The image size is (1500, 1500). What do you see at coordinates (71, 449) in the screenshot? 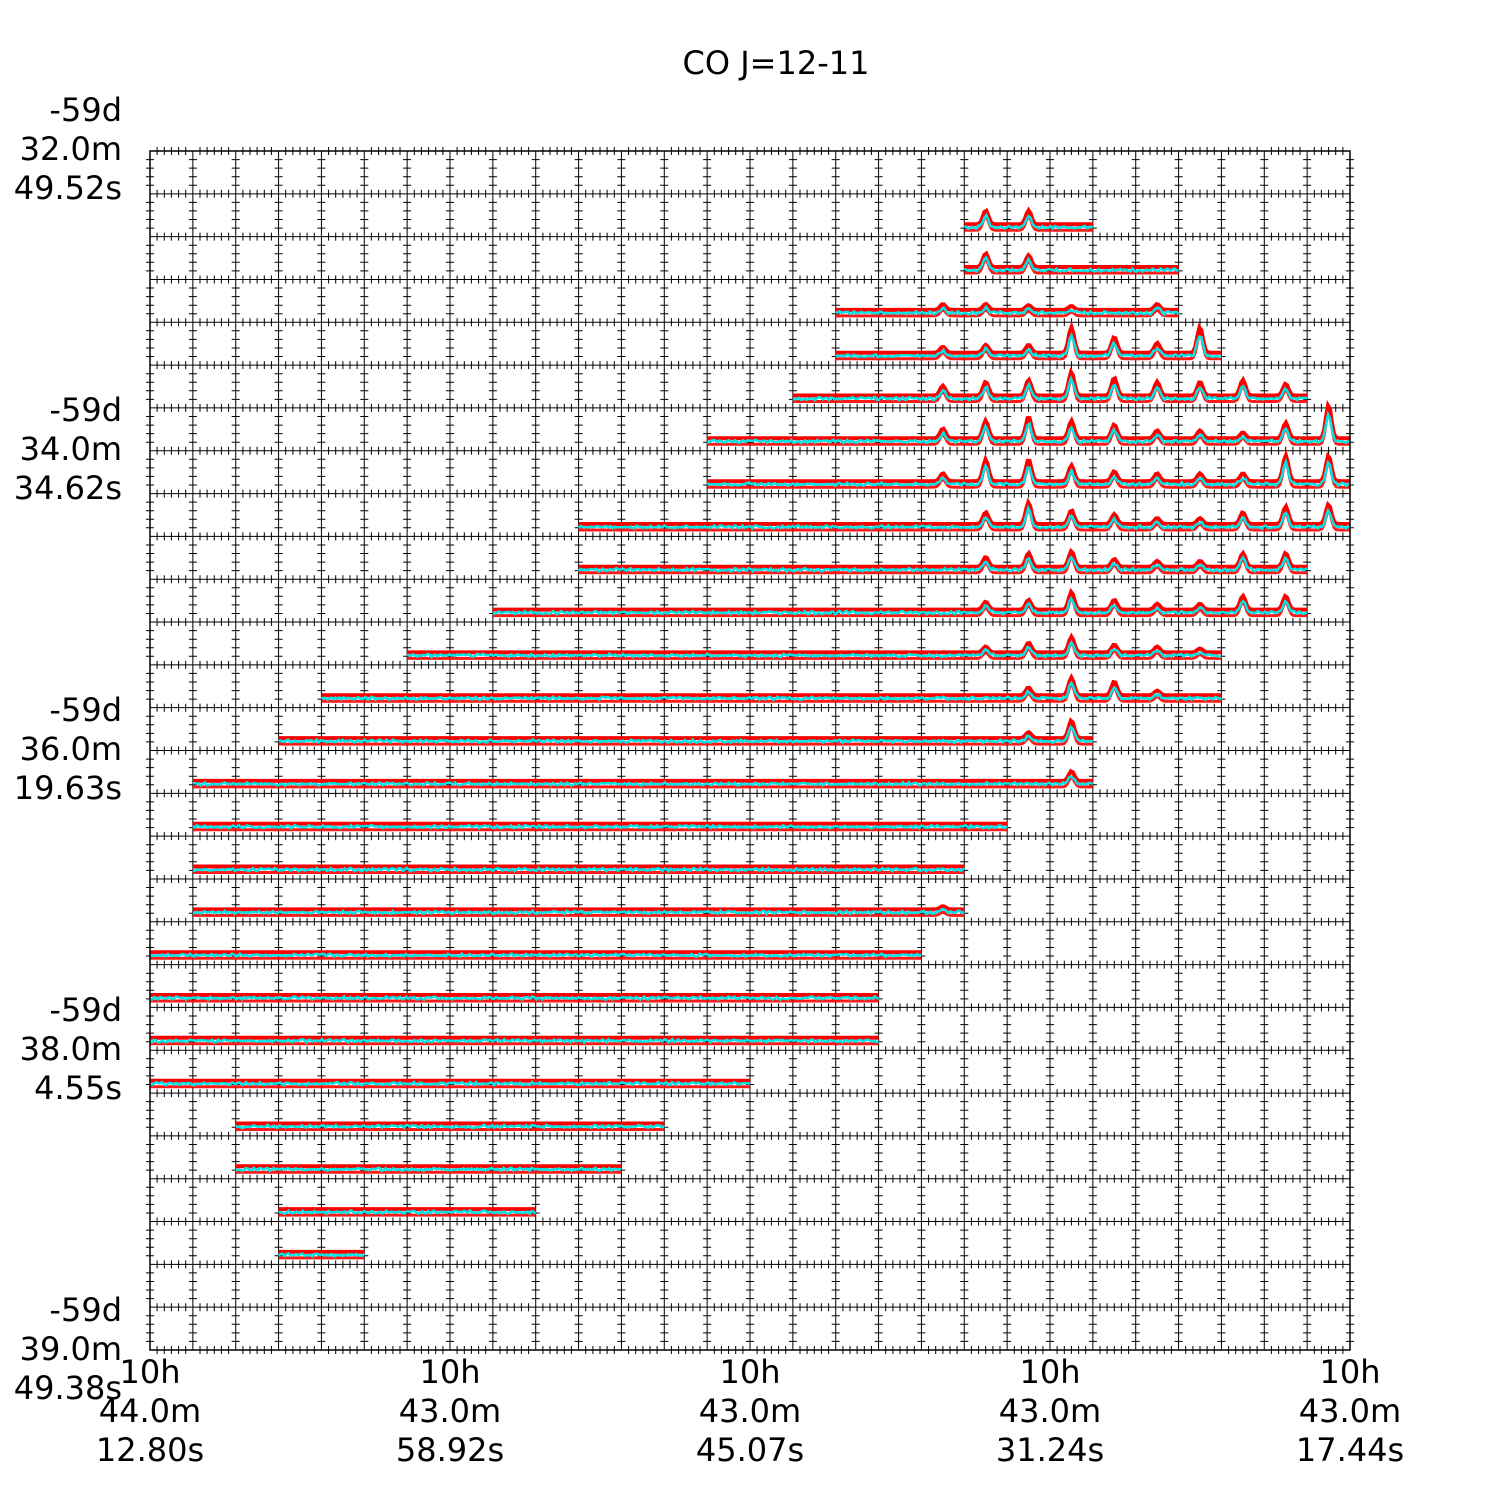
I see `y-tick-label: 34.0m` at bounding box center [71, 449].